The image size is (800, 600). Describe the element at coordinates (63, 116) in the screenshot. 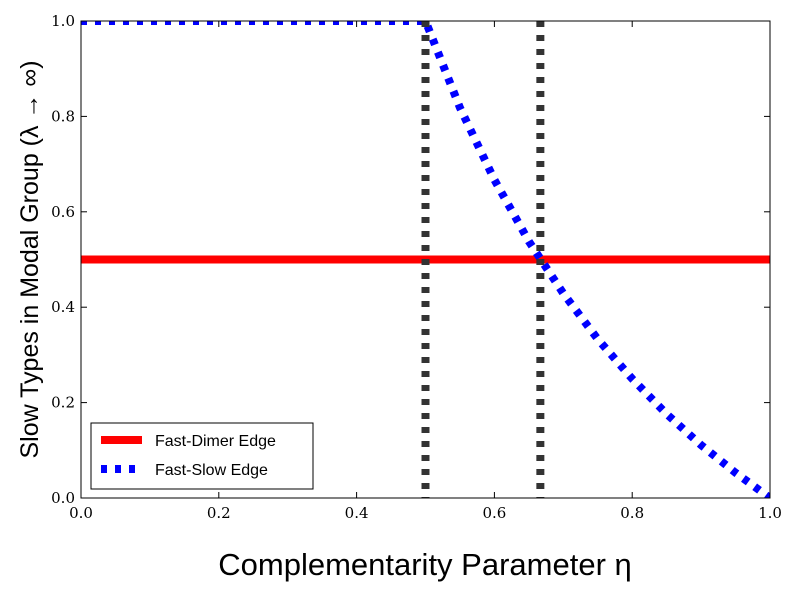

I see `y-tick-label: 0.8` at that location.